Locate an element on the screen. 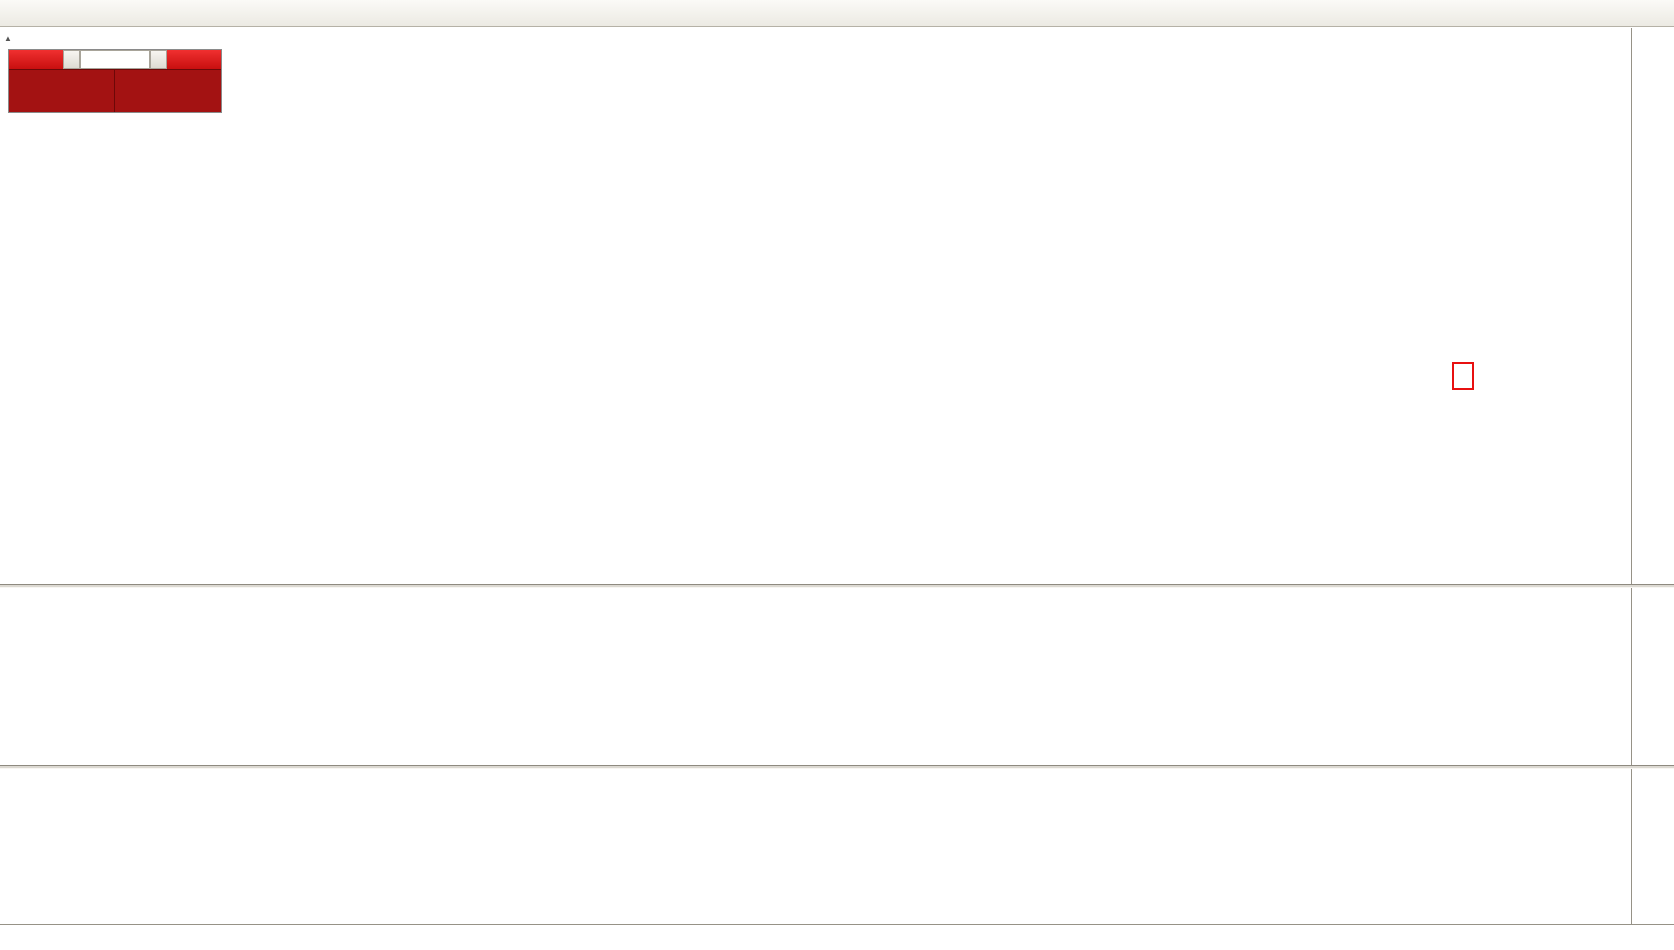 The width and height of the screenshot is (1674, 950). time-axis is located at coordinates (837, 937).